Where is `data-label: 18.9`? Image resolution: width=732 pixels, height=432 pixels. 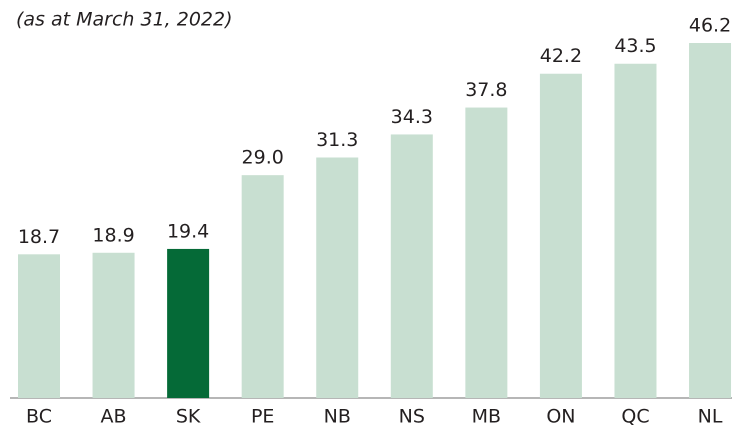 data-label: 18.9 is located at coordinates (113, 235).